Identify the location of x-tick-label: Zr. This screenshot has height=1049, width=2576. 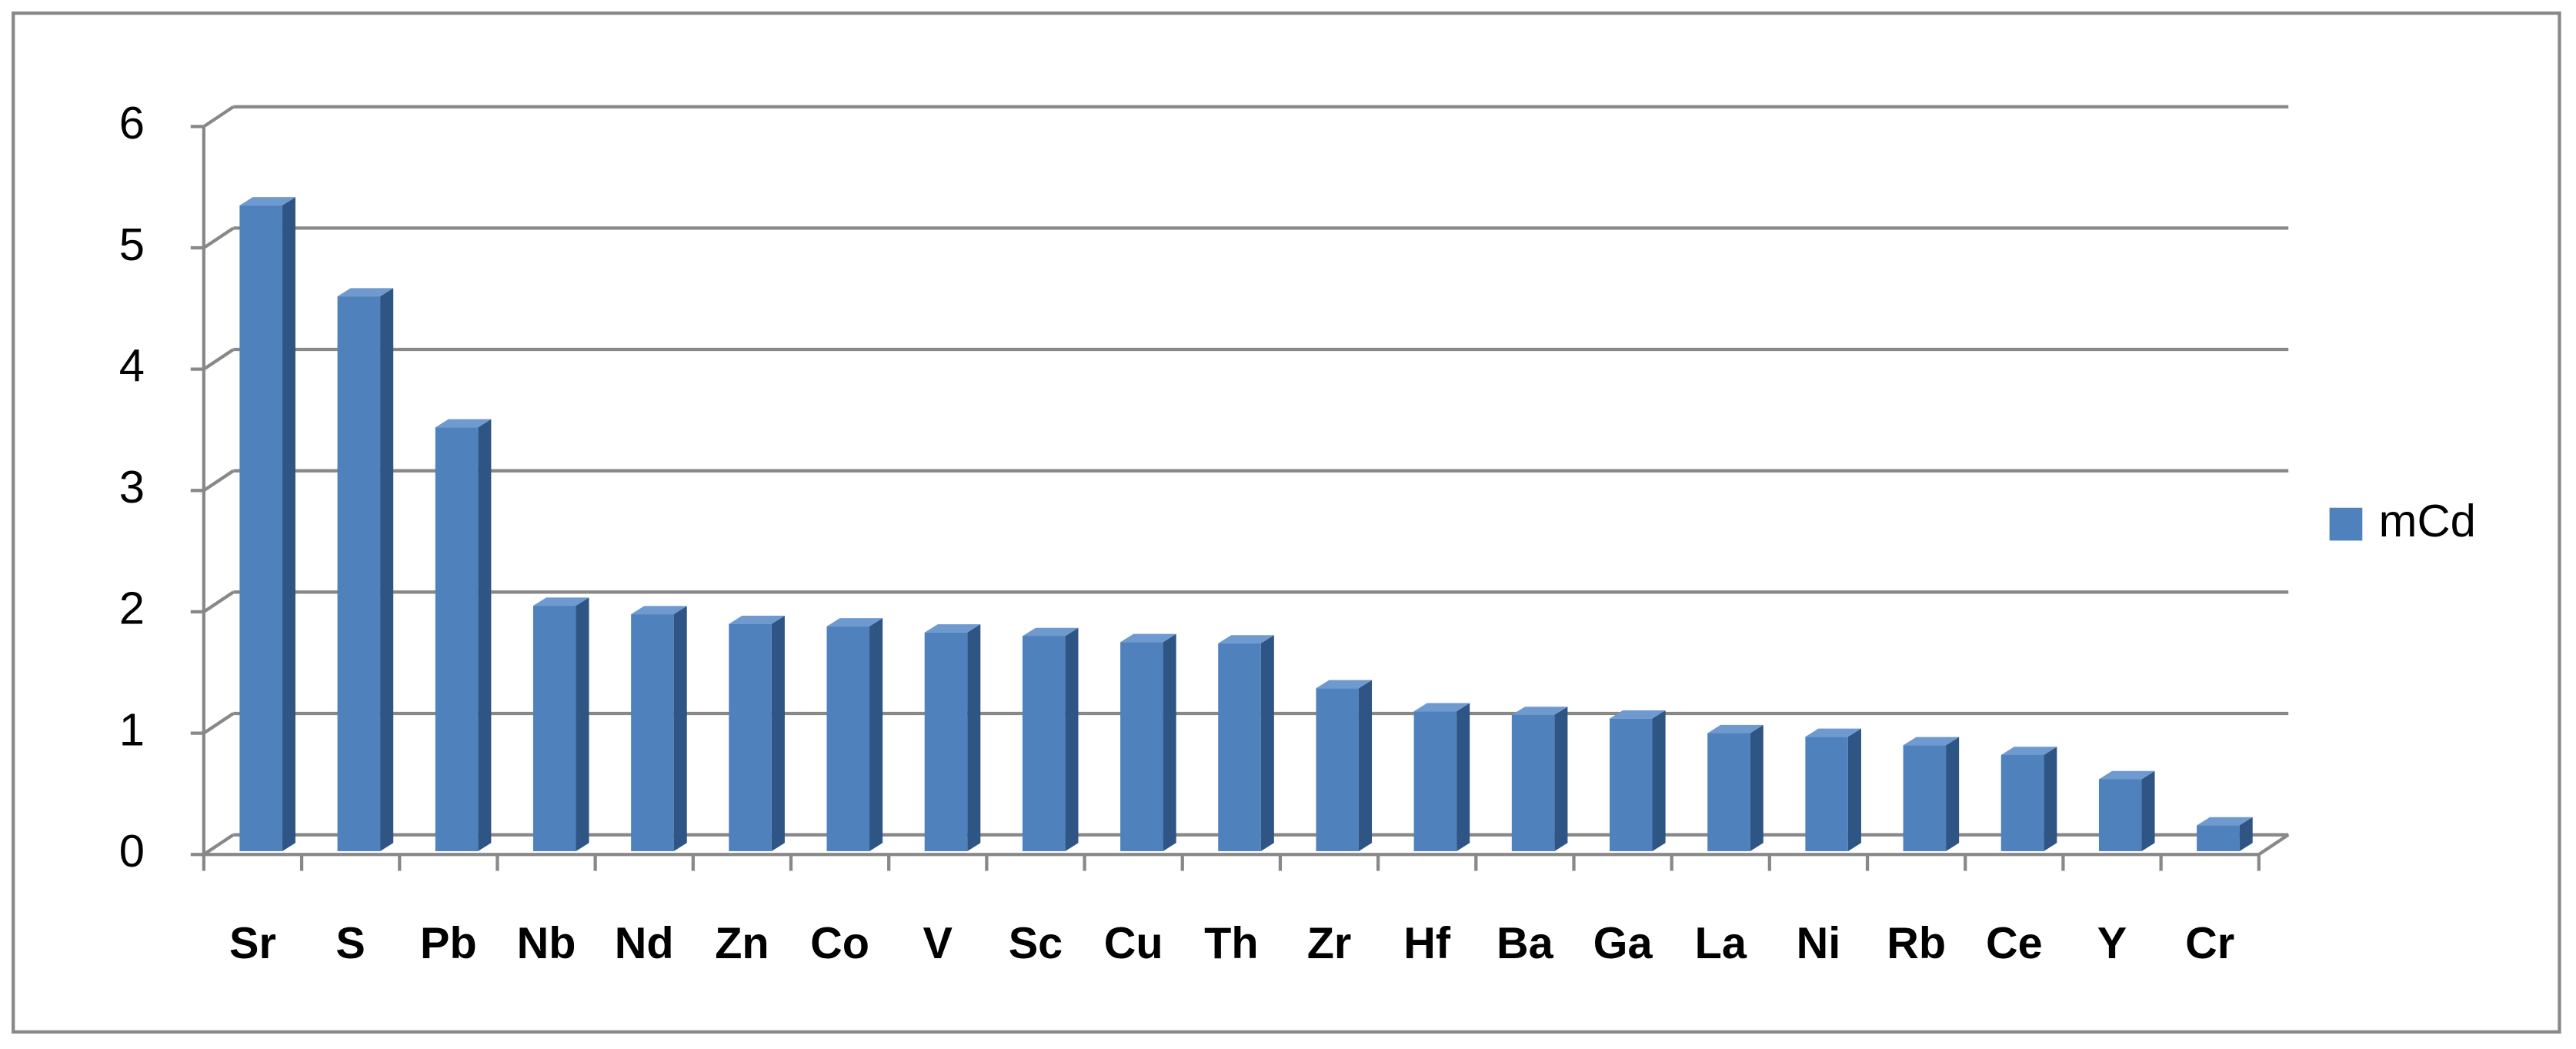
(1329, 943).